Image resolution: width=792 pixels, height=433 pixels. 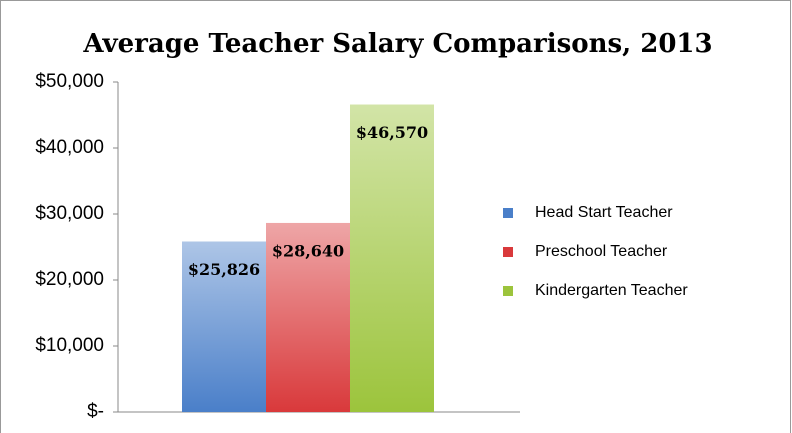 I want to click on data-label: $28,640, so click(x=308, y=250).